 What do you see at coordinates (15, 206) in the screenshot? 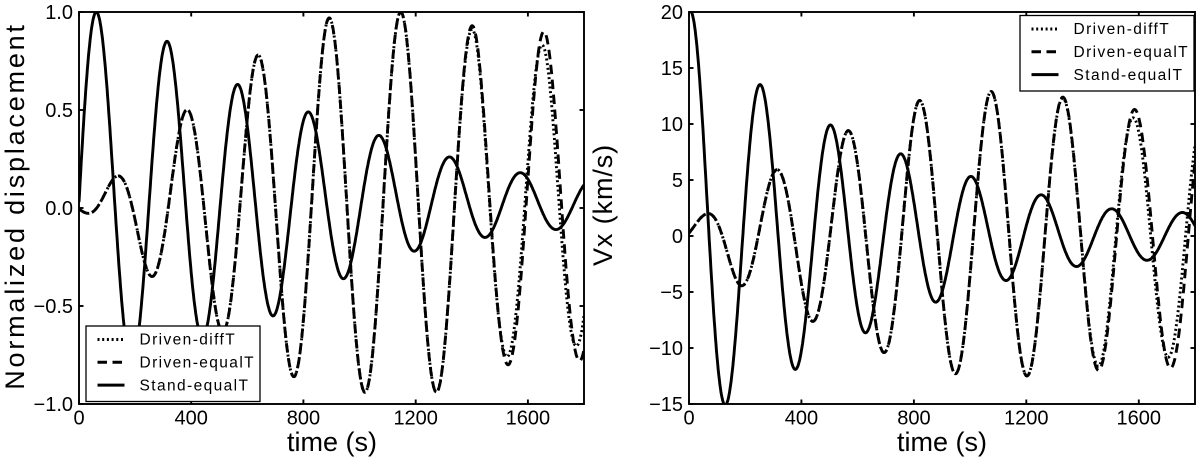
I see `svg-text: Normalized displacement` at bounding box center [15, 206].